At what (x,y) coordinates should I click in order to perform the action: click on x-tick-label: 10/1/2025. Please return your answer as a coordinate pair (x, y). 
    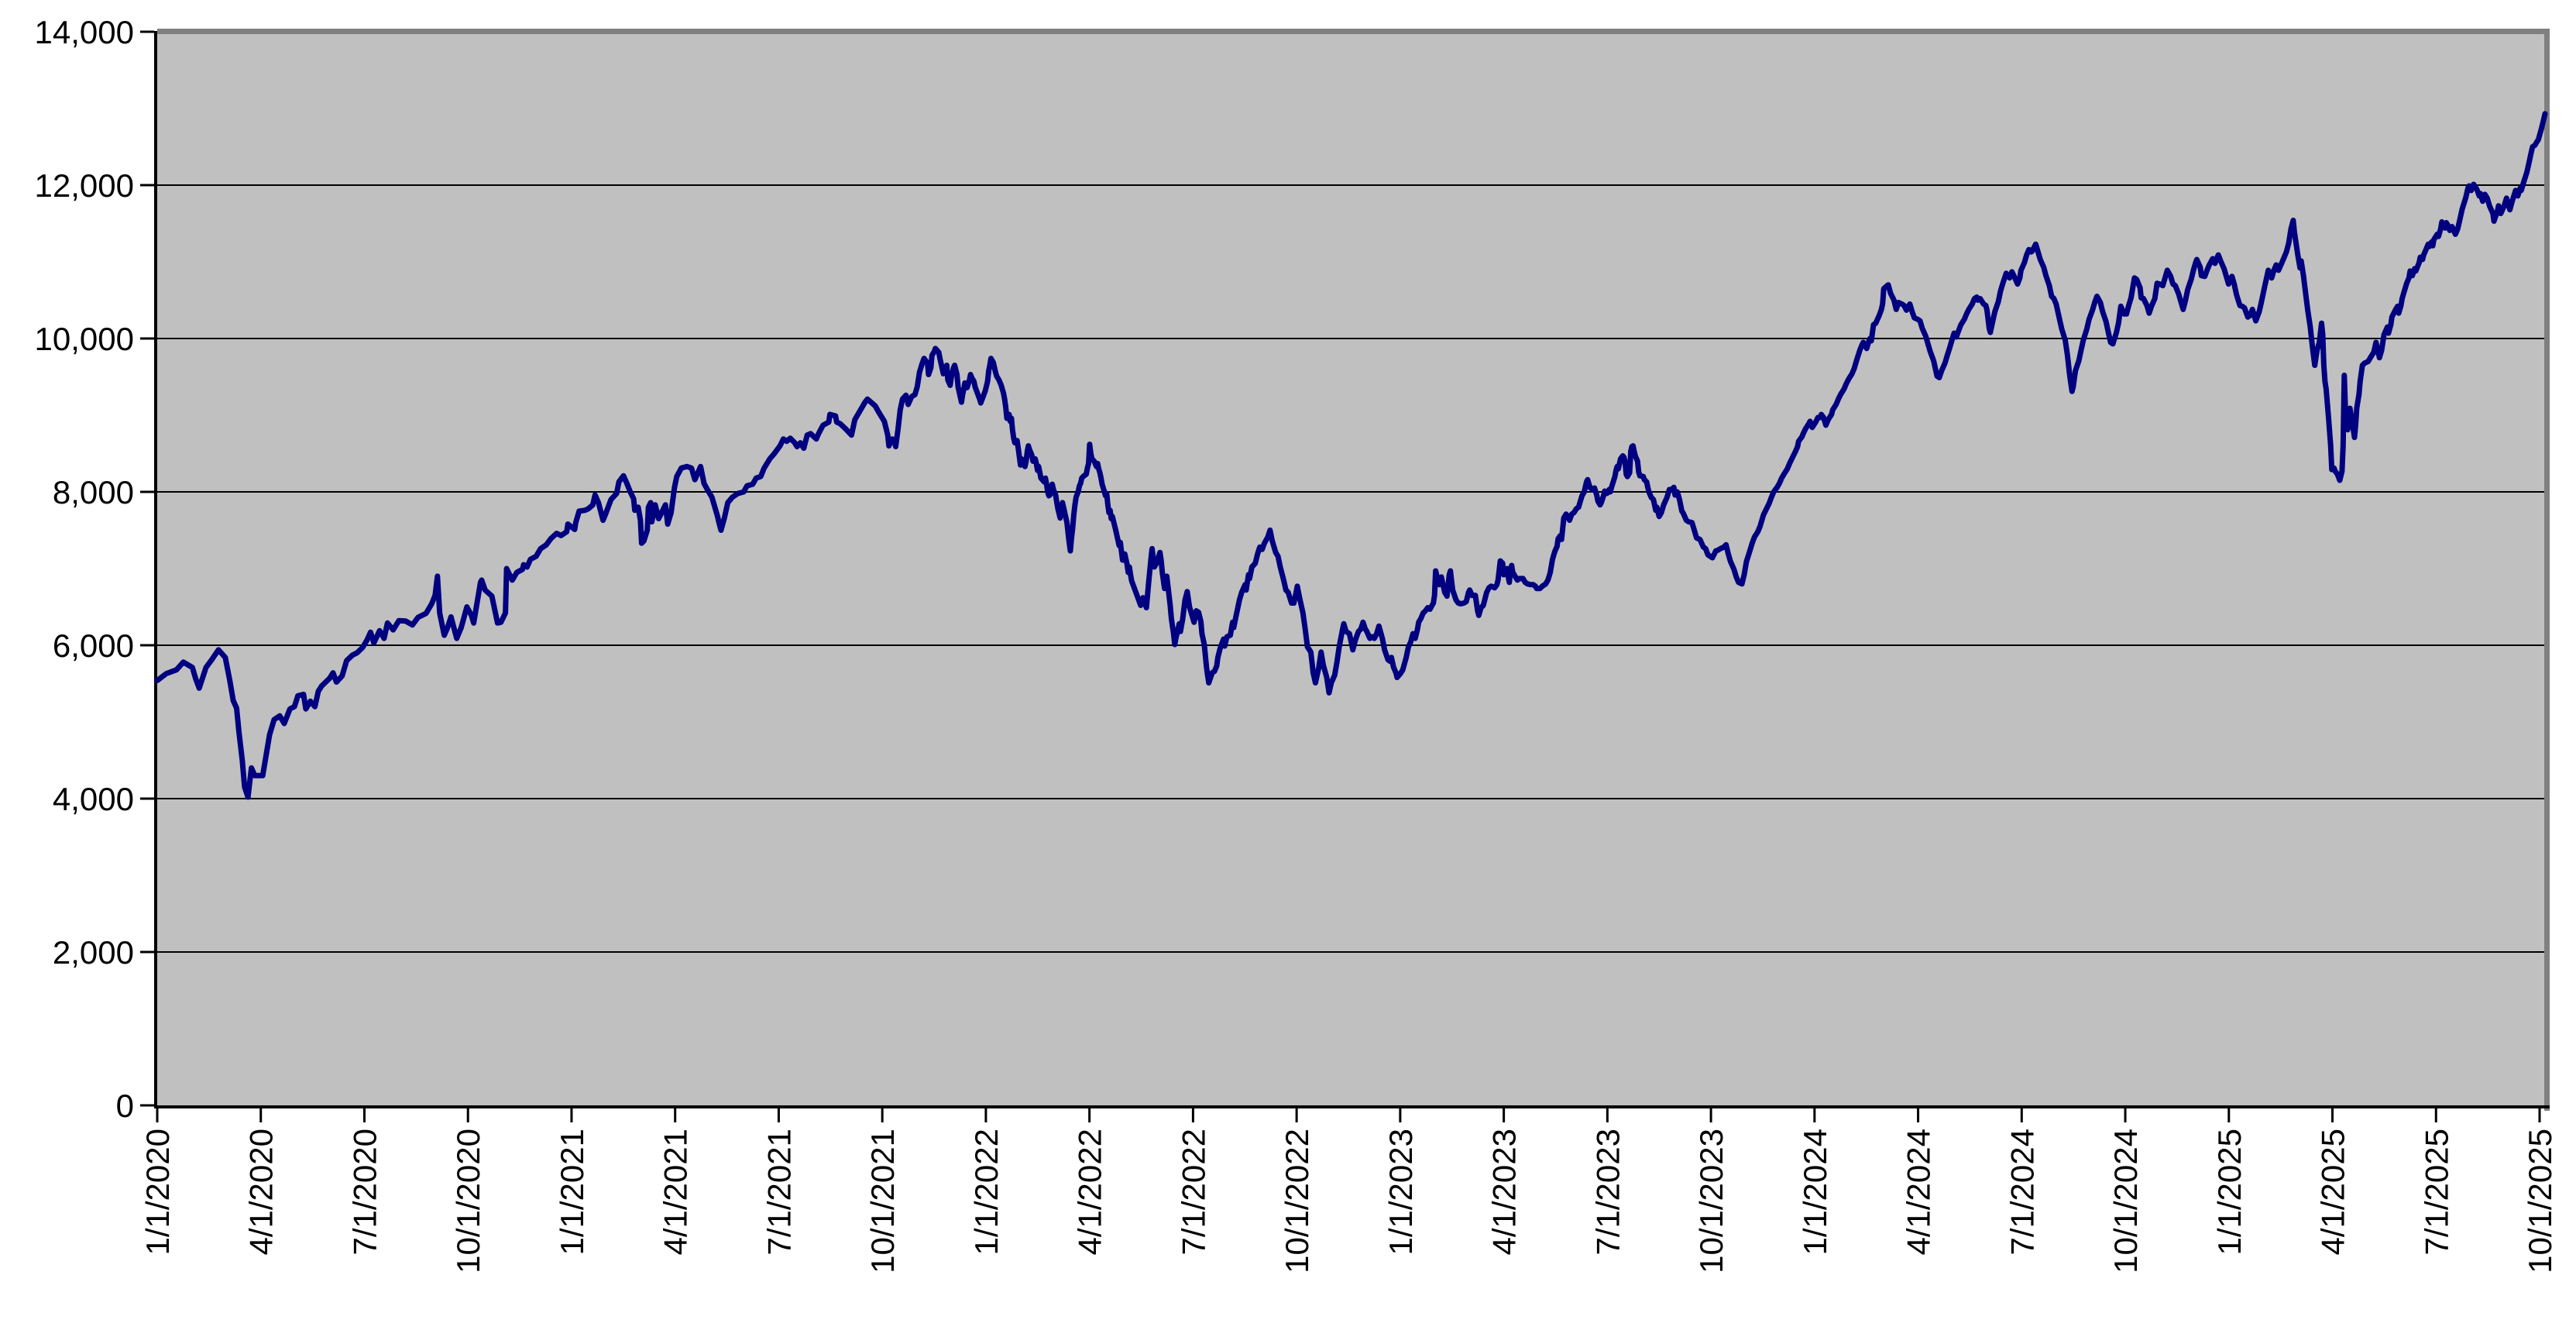
    Looking at the image, I should click on (2540, 1201).